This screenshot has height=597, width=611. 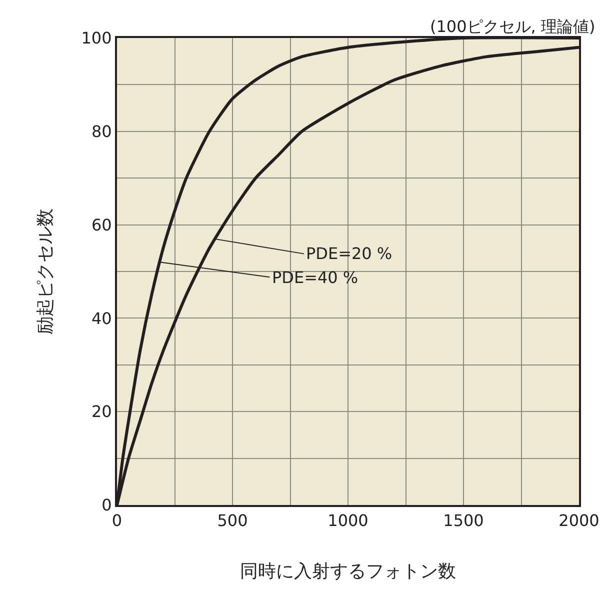 What do you see at coordinates (101, 224) in the screenshot?
I see `y-tick-label: 60` at bounding box center [101, 224].